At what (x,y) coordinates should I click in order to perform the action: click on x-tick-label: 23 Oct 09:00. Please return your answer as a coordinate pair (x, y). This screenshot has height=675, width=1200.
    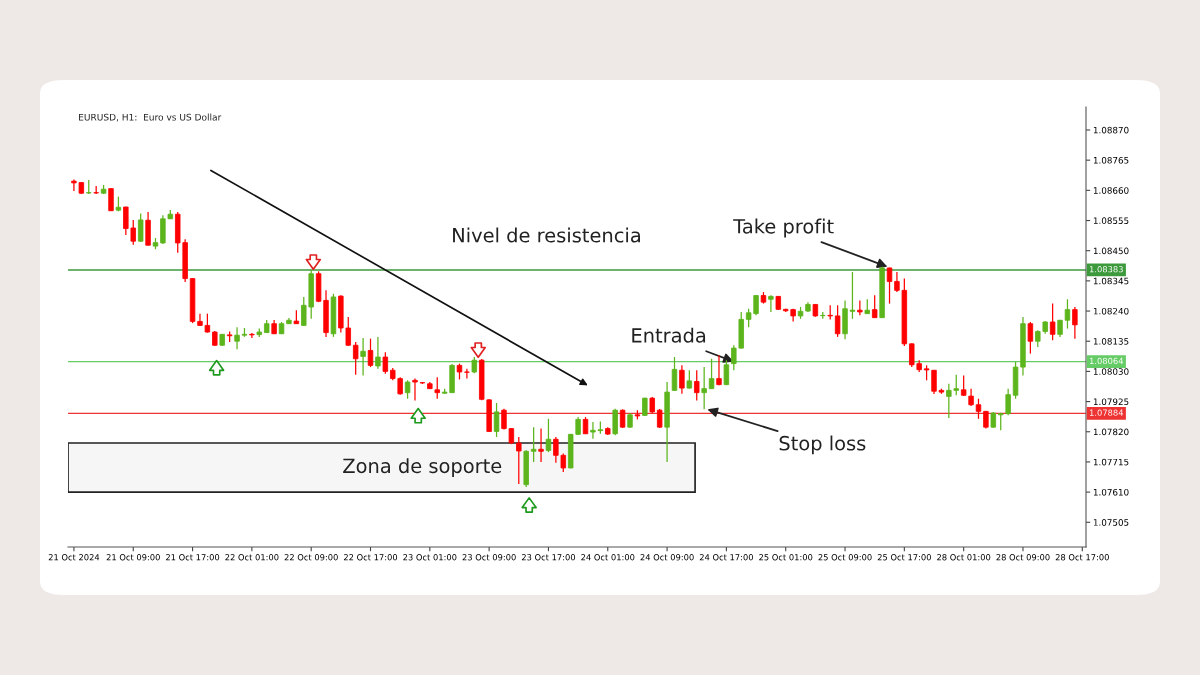
    Looking at the image, I should click on (489, 557).